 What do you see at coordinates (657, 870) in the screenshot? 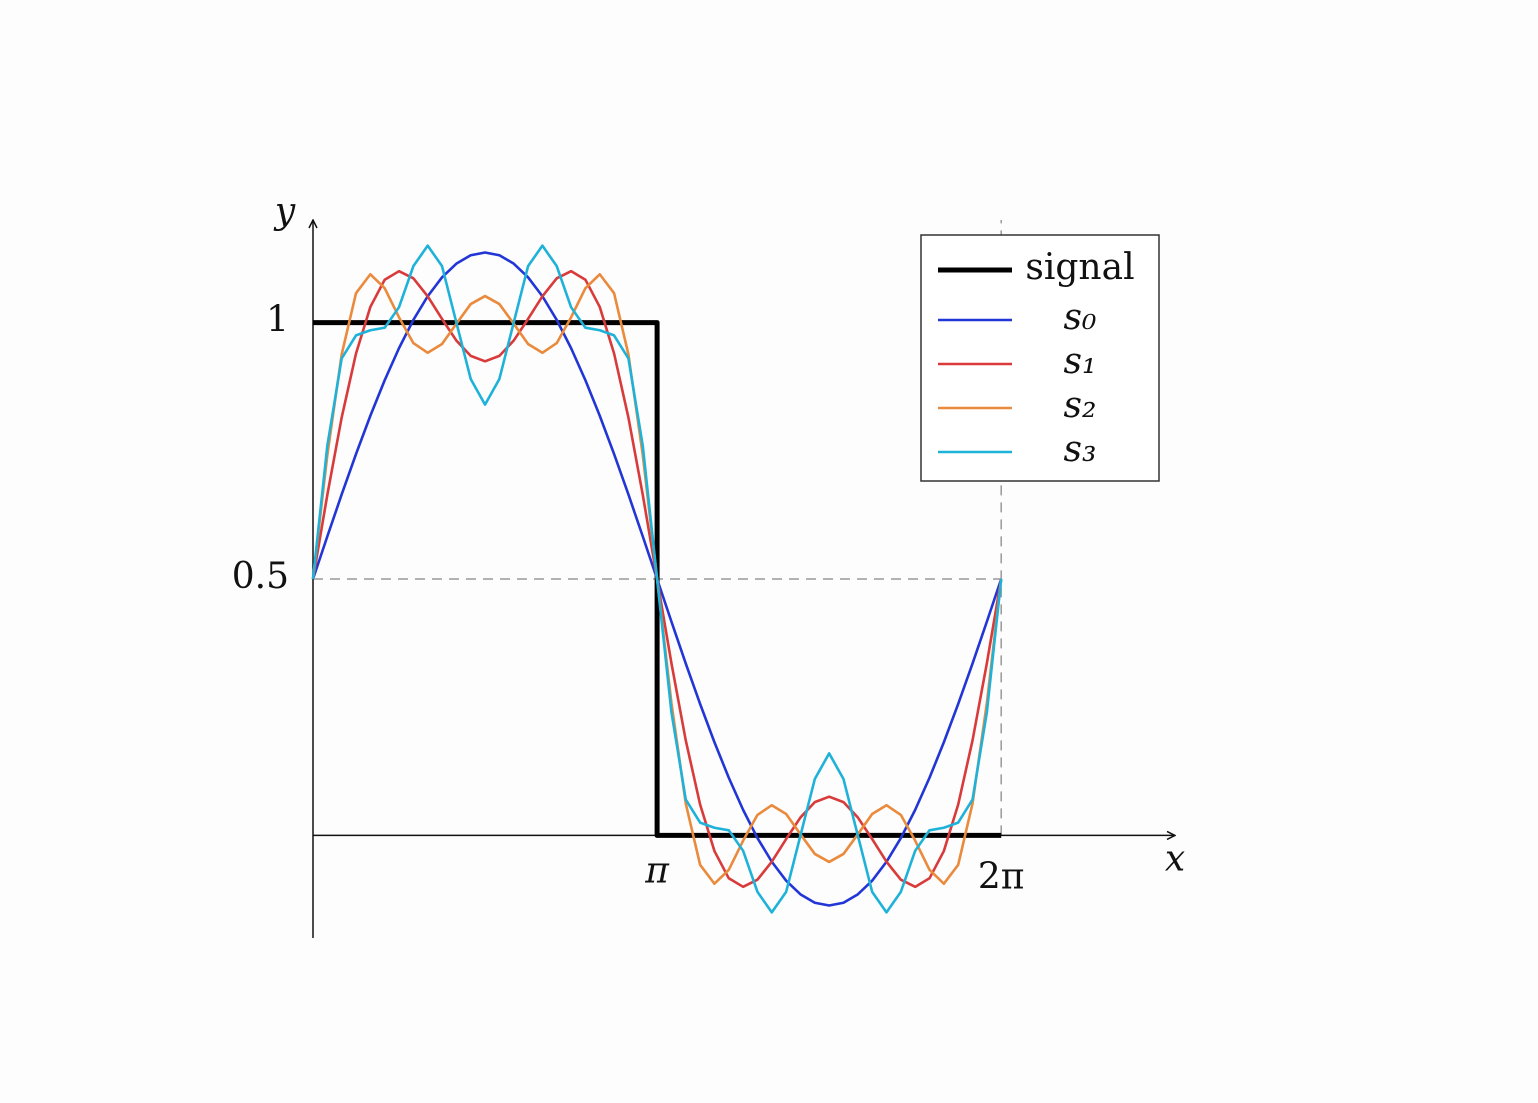
I see `x-tick-label: π` at bounding box center [657, 870].